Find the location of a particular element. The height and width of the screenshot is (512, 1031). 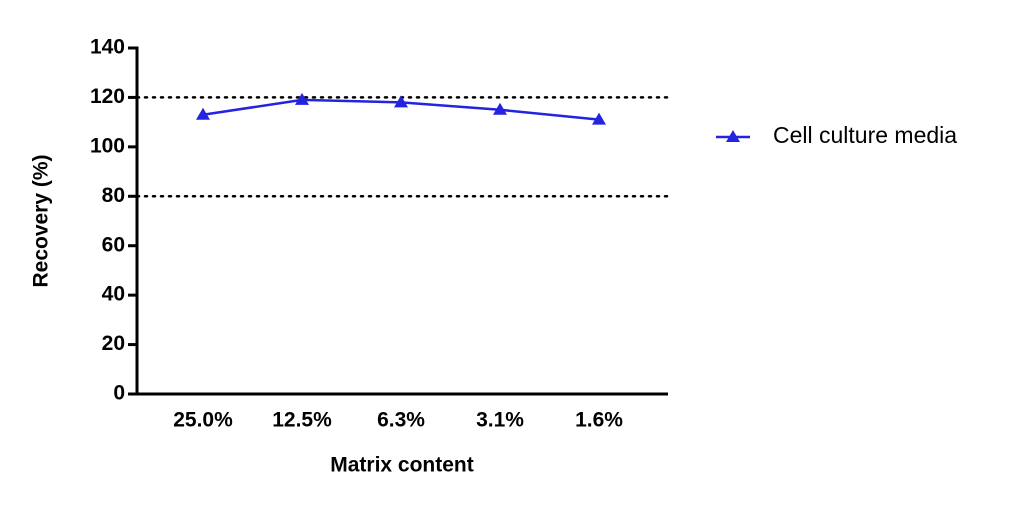

y-tick-label: 40 is located at coordinates (113, 294).